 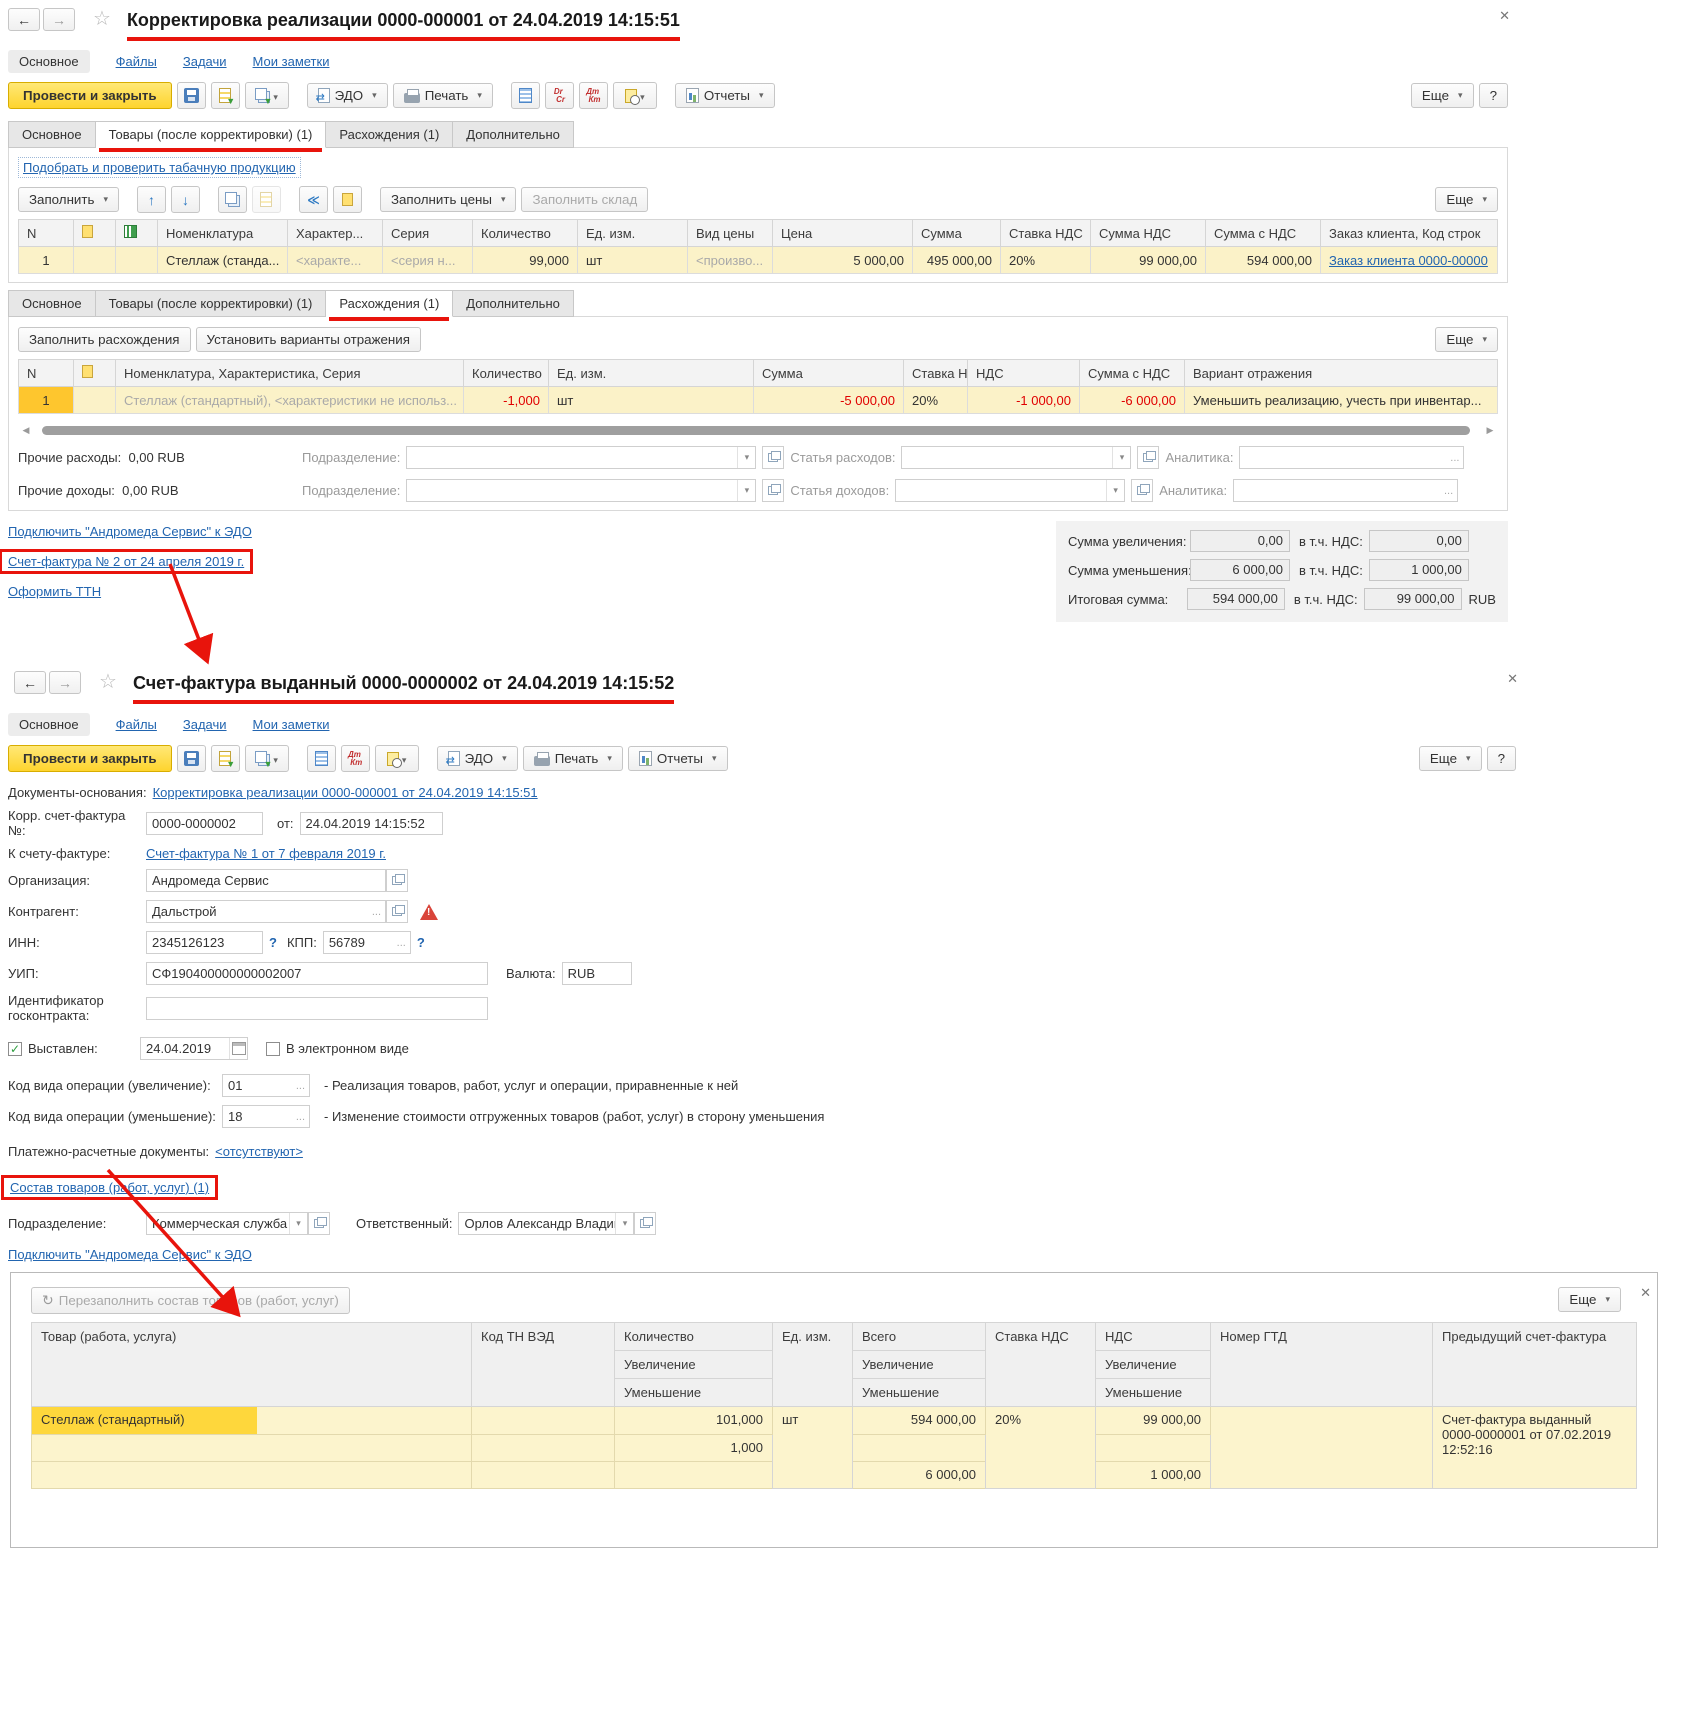 I want to click on fill-warehouse-button: Заполнить склад, so click(x=585, y=199).